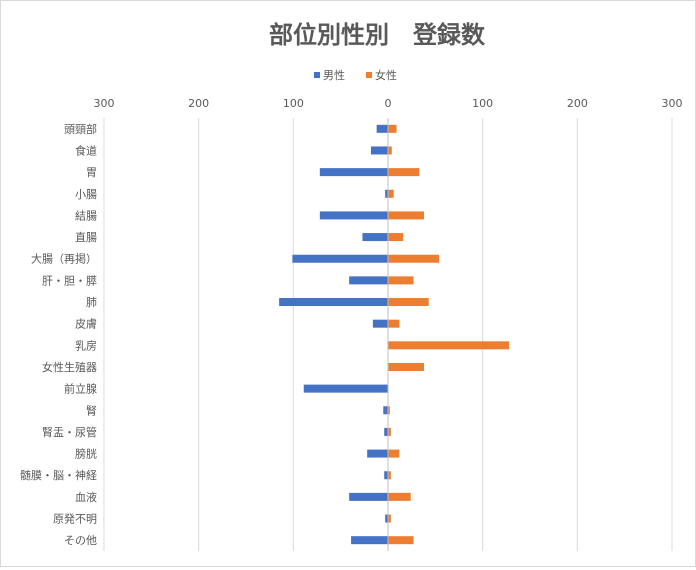 This screenshot has height=570, width=696. What do you see at coordinates (86, 150) in the screenshot?
I see `category-label: 食道` at bounding box center [86, 150].